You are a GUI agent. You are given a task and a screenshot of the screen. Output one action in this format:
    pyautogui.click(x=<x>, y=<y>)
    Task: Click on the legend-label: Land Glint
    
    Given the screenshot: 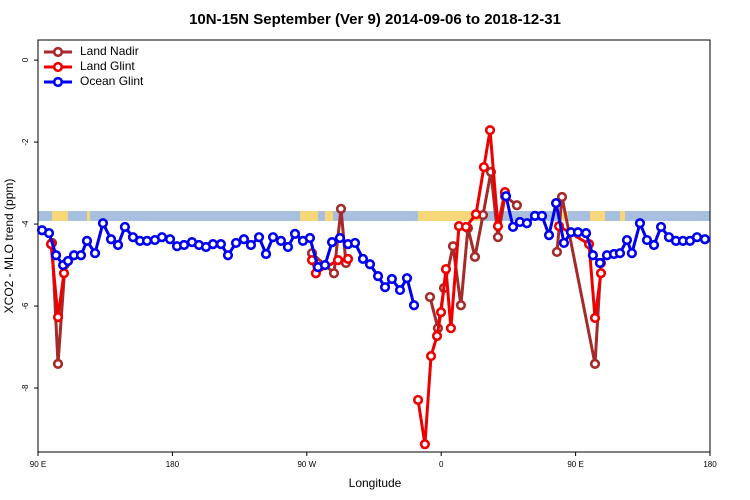 What is the action you would take?
    pyautogui.click(x=107, y=66)
    